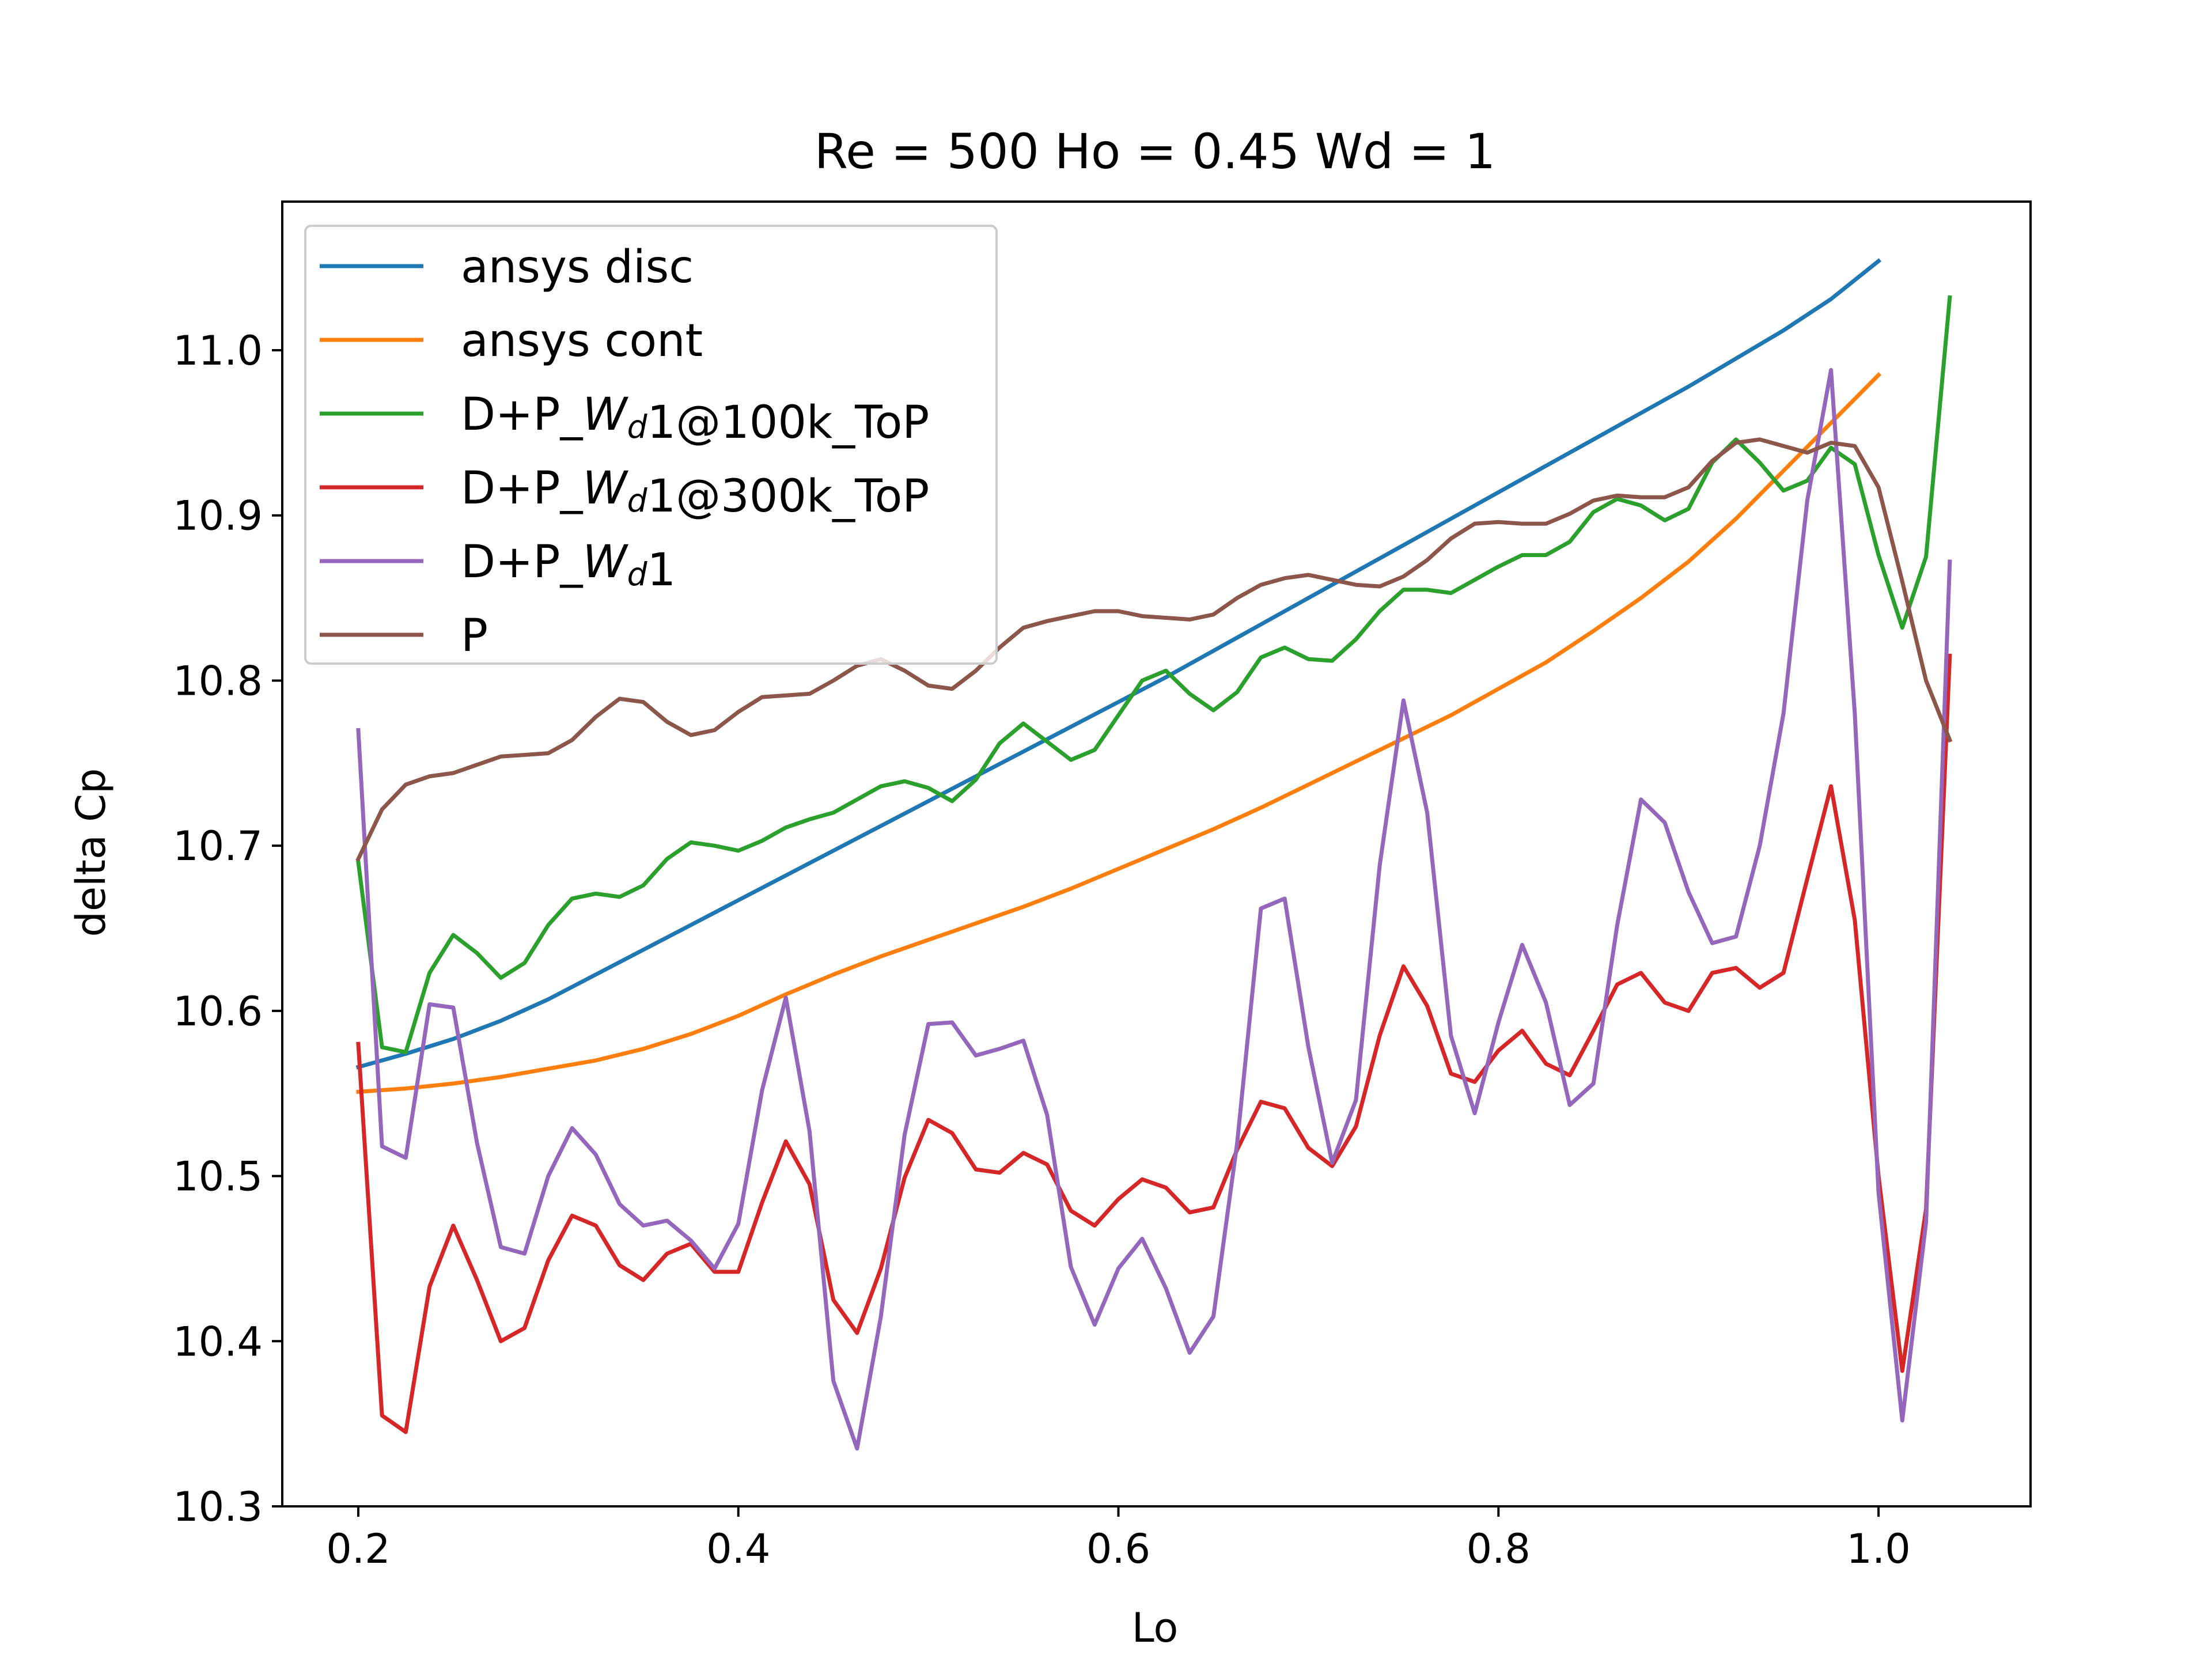 This screenshot has height=1659, width=2212. Describe the element at coordinates (695, 419) in the screenshot. I see `legend-label-3: D+P_Wd1@100k_ToP` at that location.